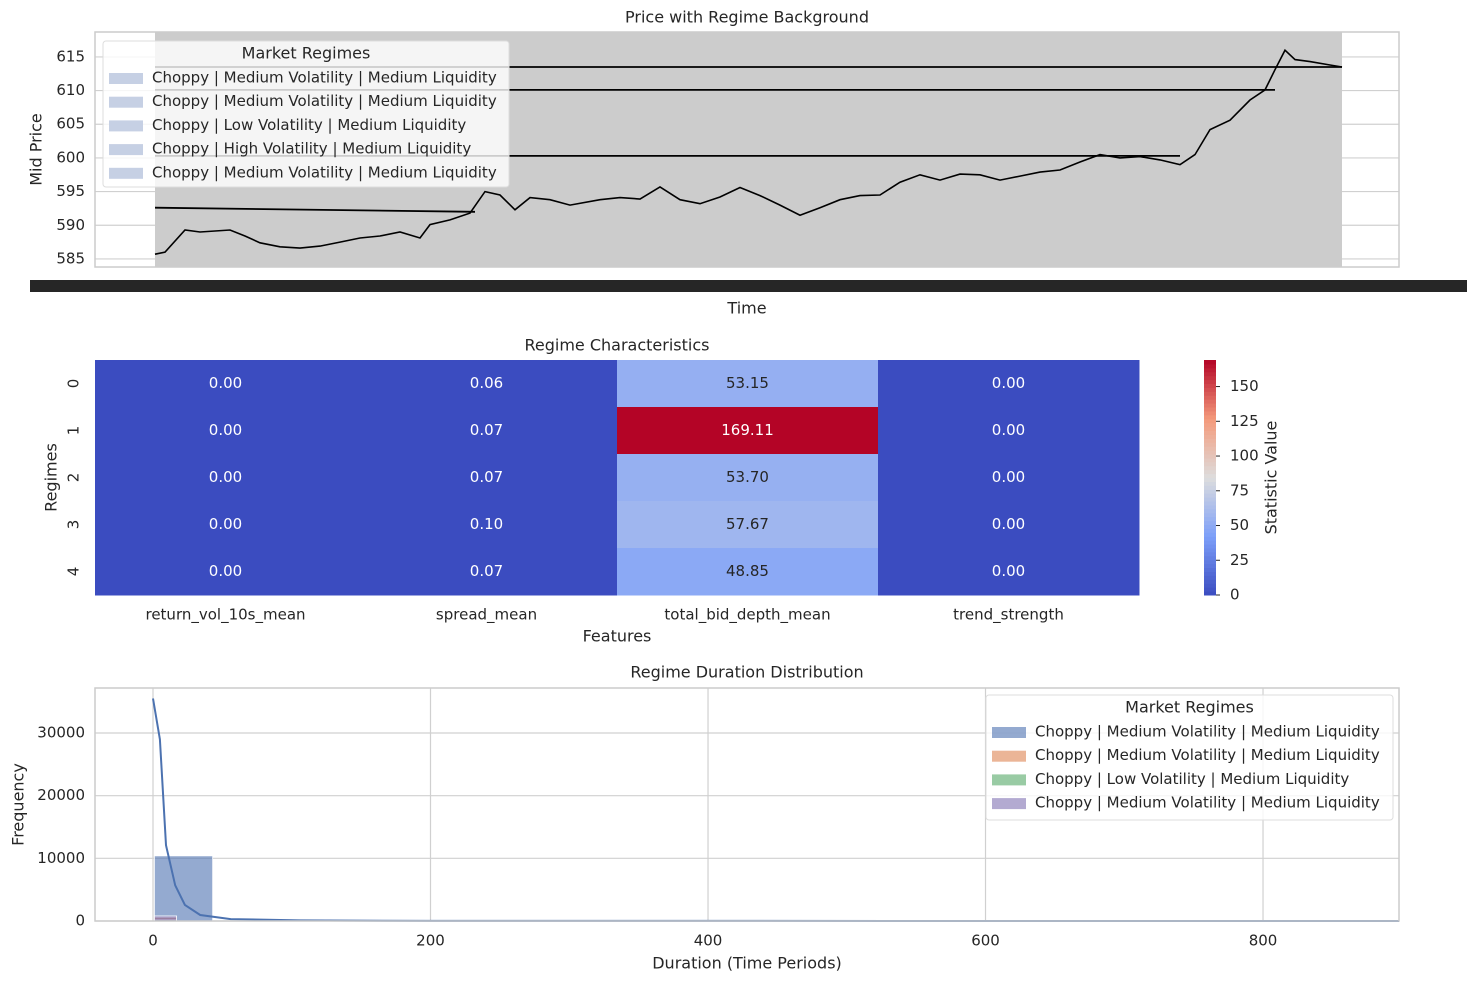  Describe the element at coordinates (51, 477) in the screenshot. I see `y-axis-label: Regimes` at that location.